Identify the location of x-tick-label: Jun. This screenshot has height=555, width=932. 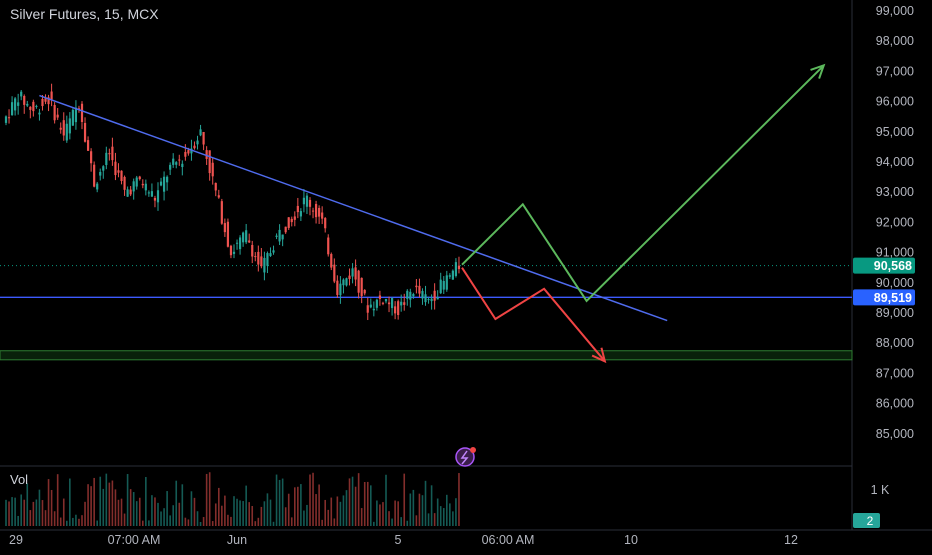
(237, 540).